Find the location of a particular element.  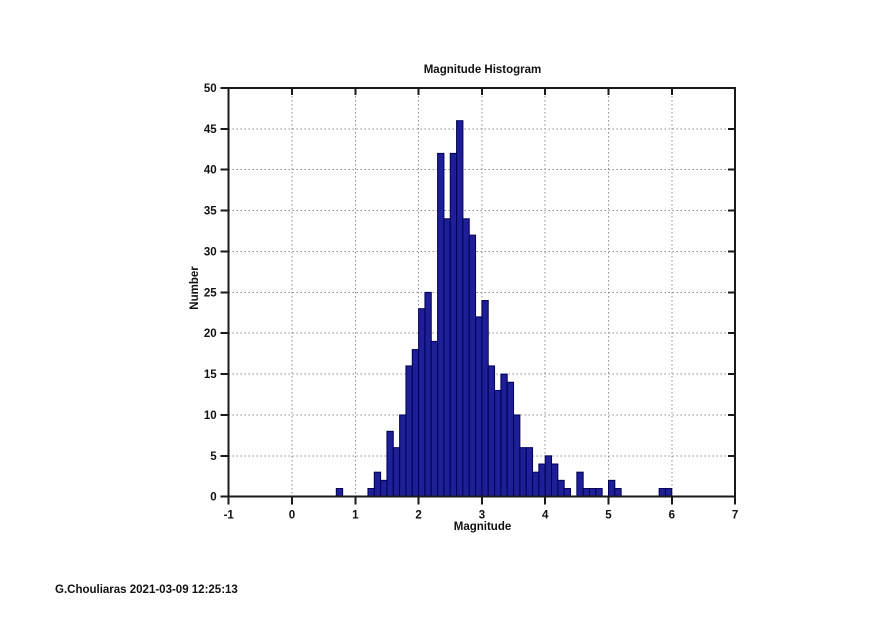

x-tick-label: 2 is located at coordinates (418, 516).